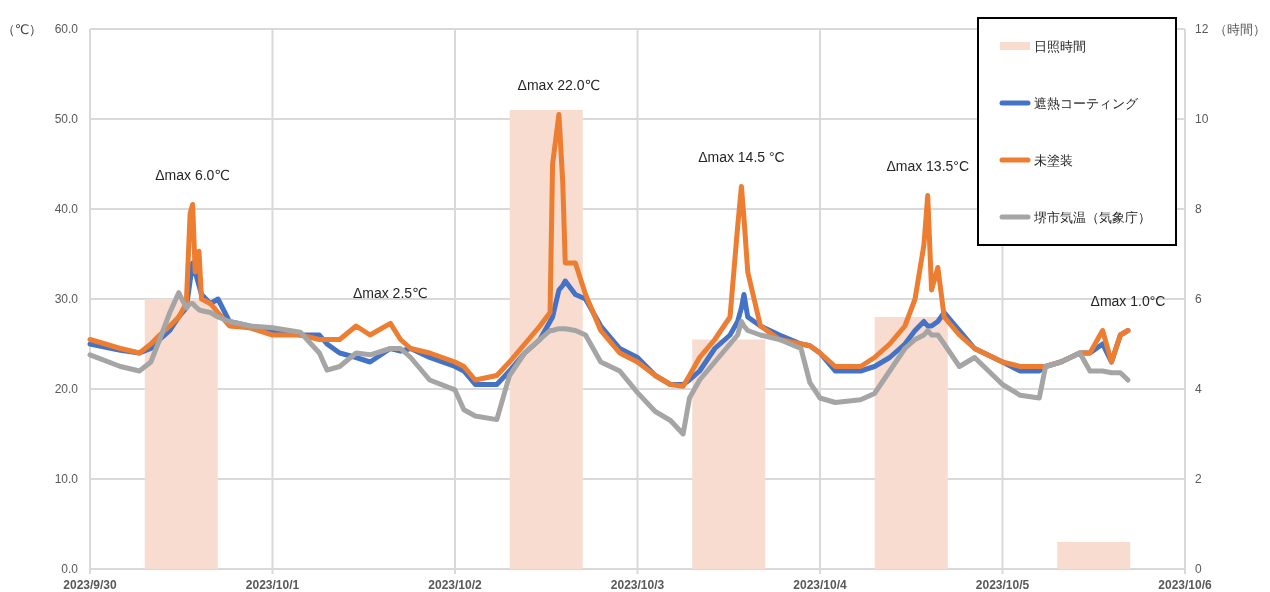 This screenshot has width=1270, height=592. What do you see at coordinates (1053, 160) in the screenshot?
I see `legend-label: 未塗装` at bounding box center [1053, 160].